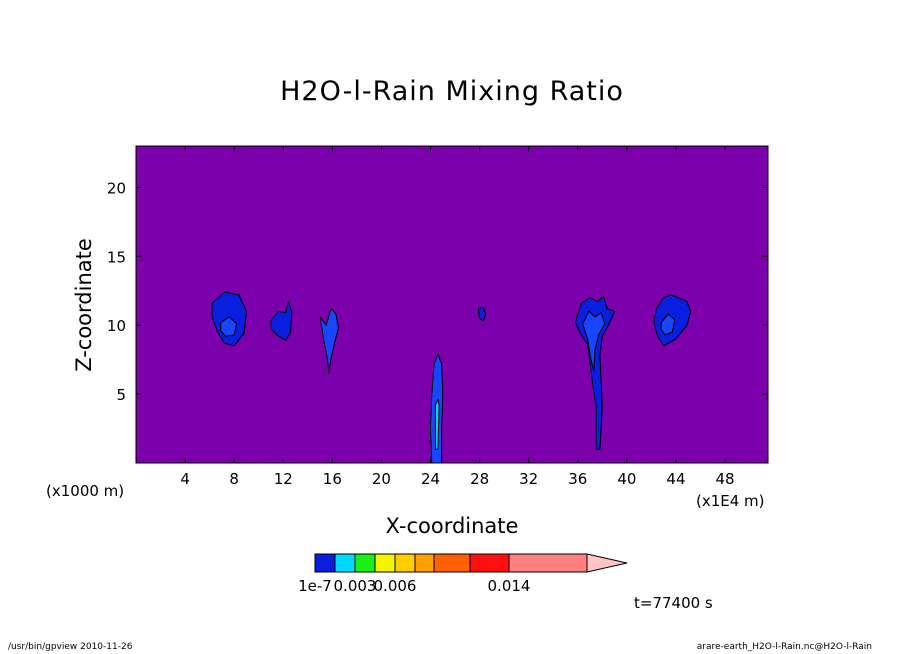 Image resolution: width=904 pixels, height=654 pixels. I want to click on x-tick-label: 28, so click(479, 479).